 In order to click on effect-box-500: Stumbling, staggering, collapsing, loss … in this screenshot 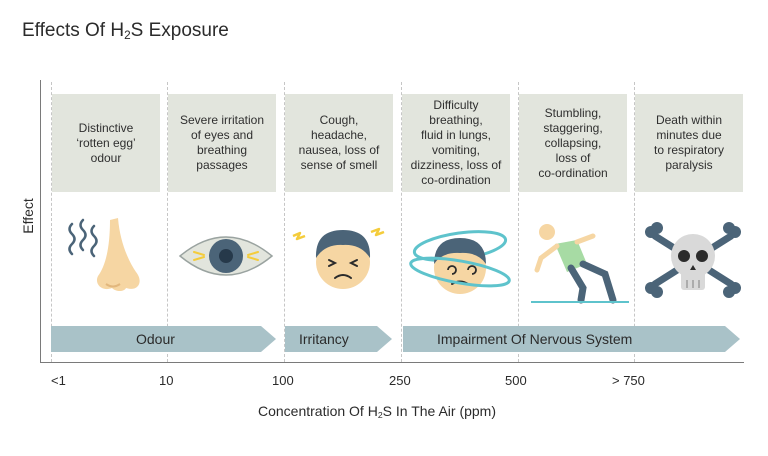, I will do `click(573, 143)`.